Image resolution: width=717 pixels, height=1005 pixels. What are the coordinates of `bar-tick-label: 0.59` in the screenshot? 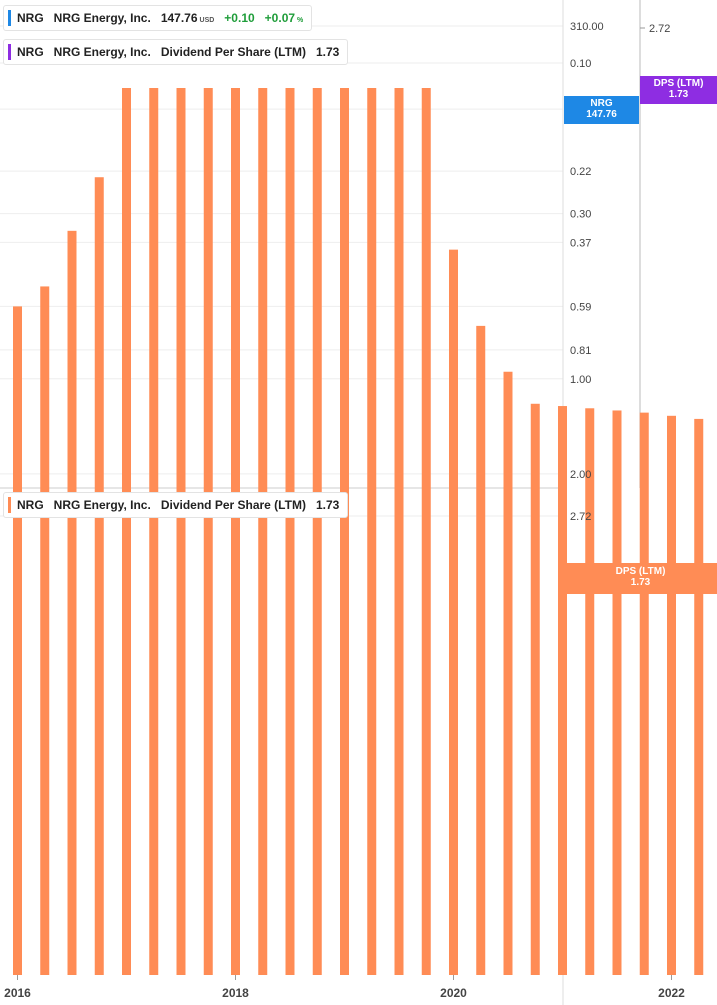 It's located at (580, 307).